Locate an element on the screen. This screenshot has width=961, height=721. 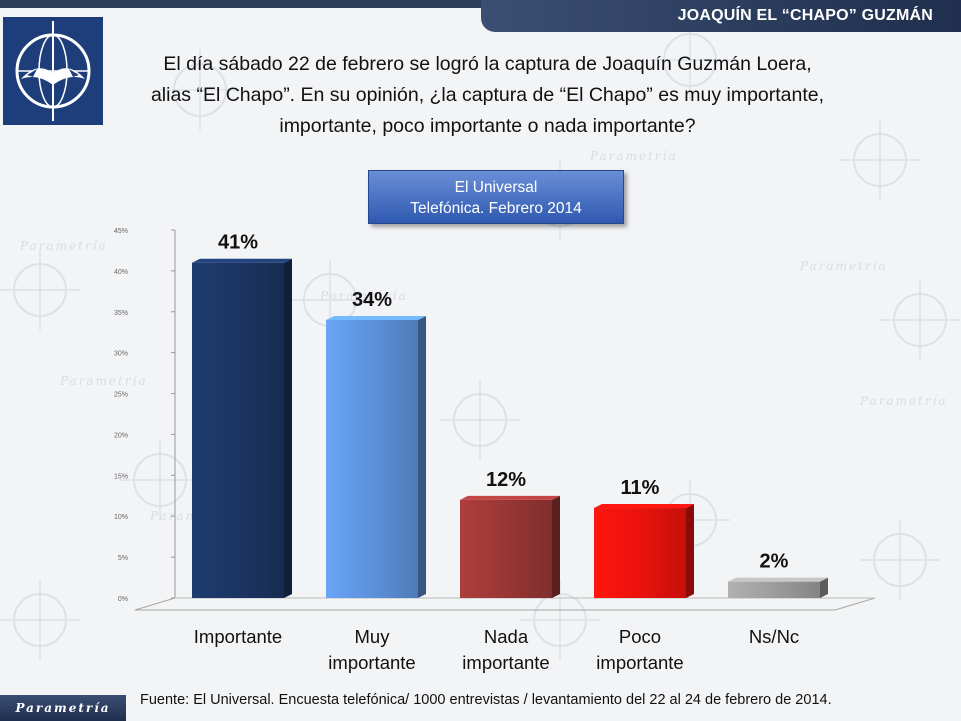
data-label: 2% is located at coordinates (774, 562).